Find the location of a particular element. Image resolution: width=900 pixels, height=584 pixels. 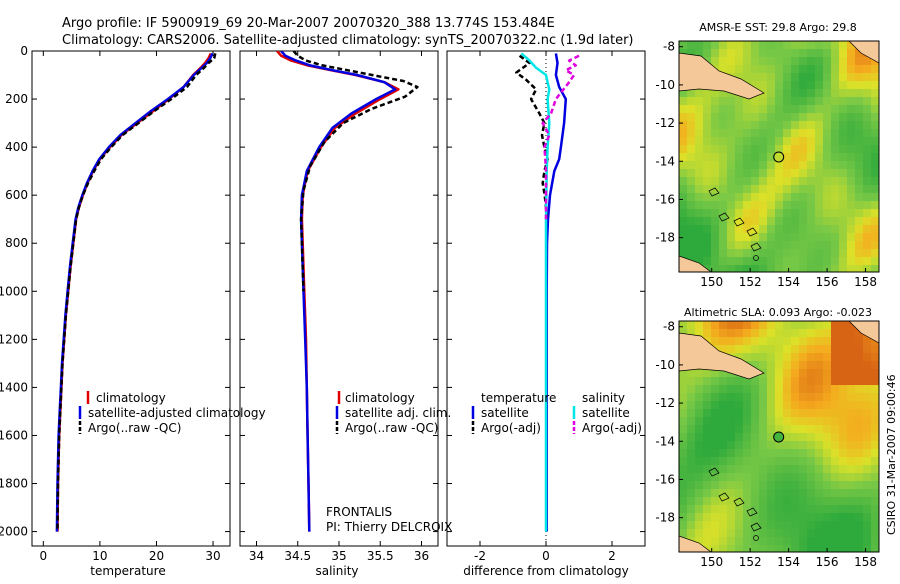

landmass is located at coordinates (695, 543).